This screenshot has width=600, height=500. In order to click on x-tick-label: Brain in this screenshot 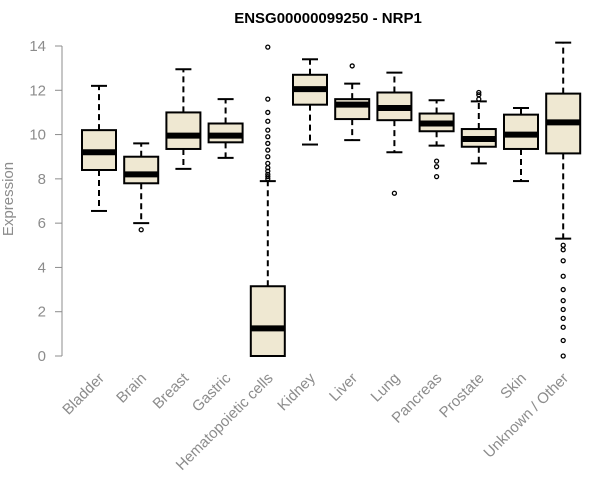, I will do `click(131, 388)`.